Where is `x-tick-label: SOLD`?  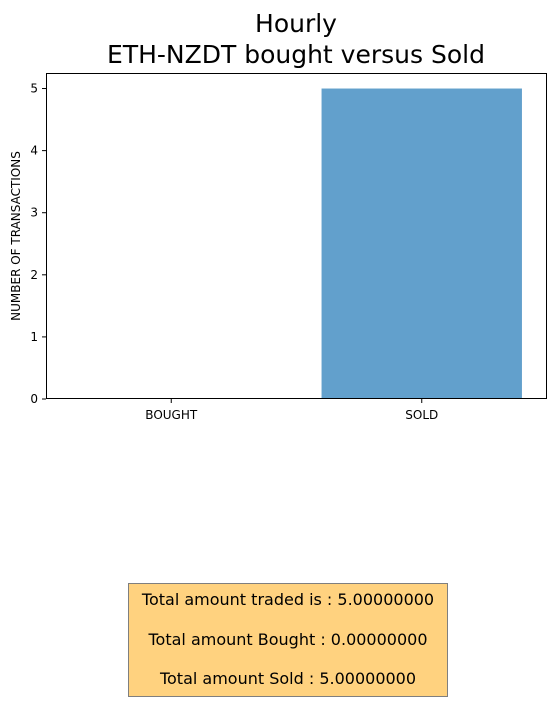 x-tick-label: SOLD is located at coordinates (421, 415).